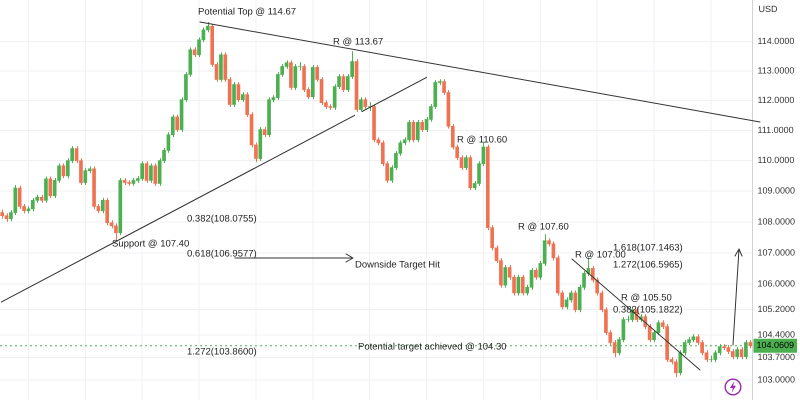 Image resolution: width=800 pixels, height=400 pixels. Describe the element at coordinates (222, 352) in the screenshot. I see `annotation: 1.272(103.8600)` at that location.